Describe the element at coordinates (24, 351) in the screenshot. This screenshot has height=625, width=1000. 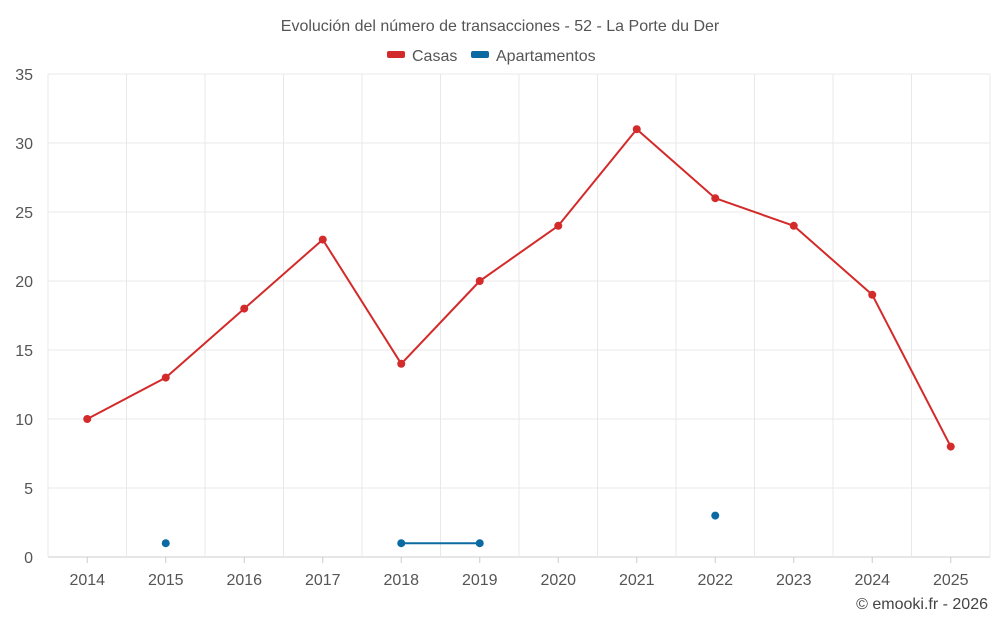
I see `y-tick-label: 15` at that location.